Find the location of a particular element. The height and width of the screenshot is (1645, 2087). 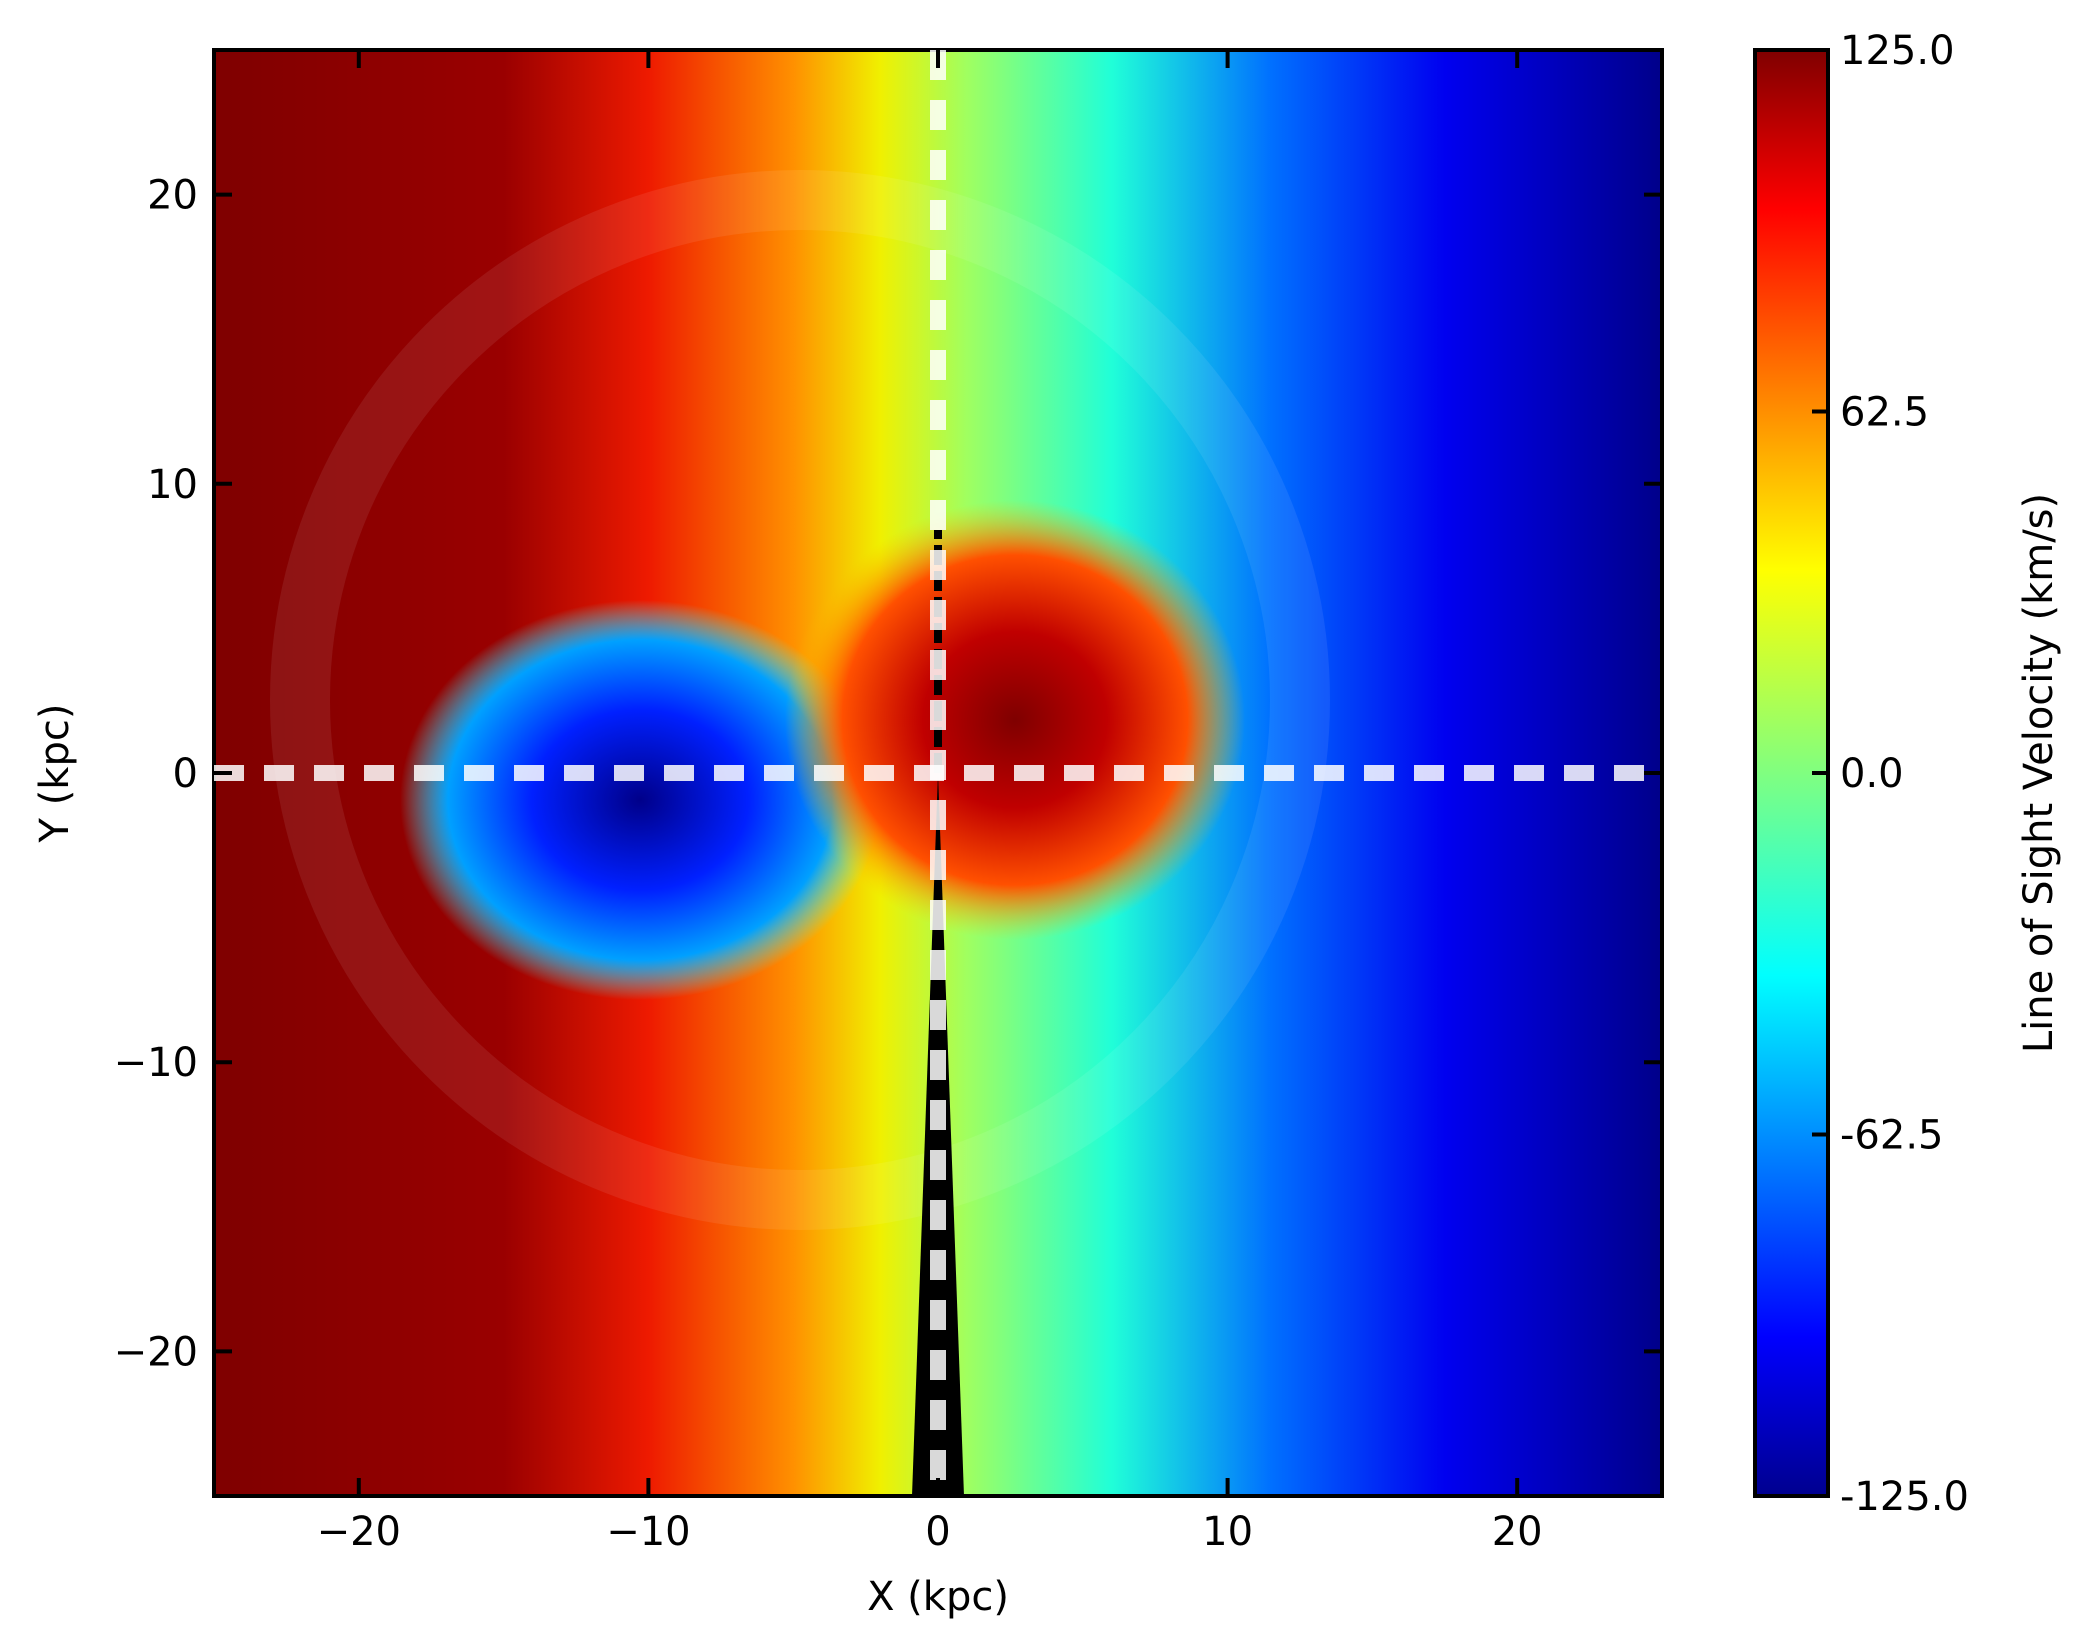

colorbar-tick-label: 0.0 is located at coordinates (1872, 774).